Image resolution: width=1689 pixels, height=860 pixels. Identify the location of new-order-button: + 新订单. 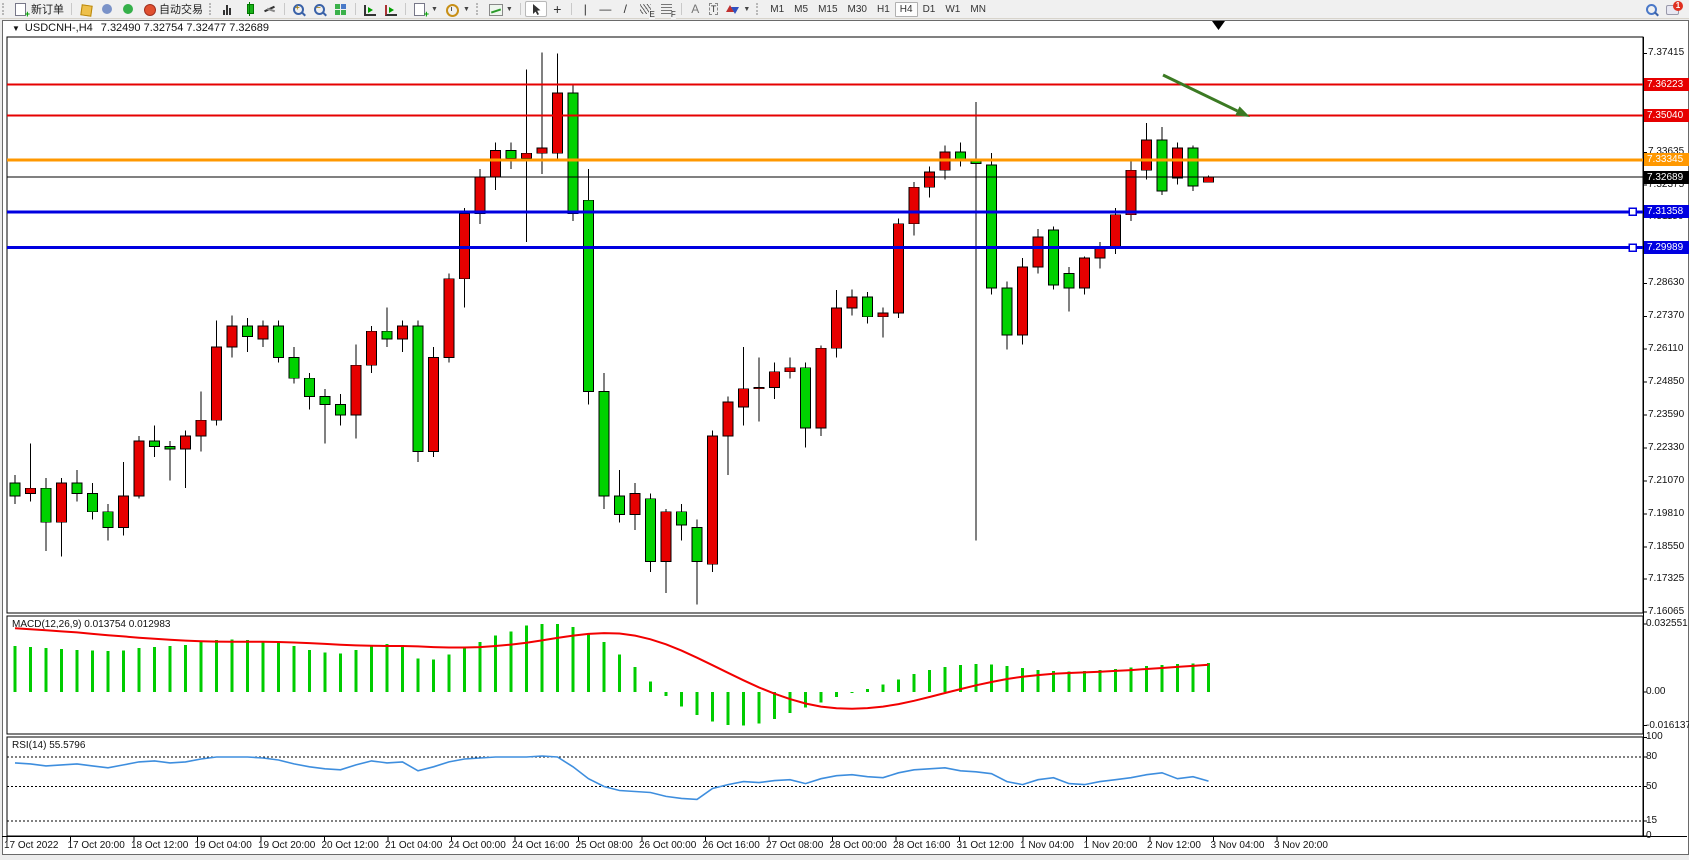
(39, 9).